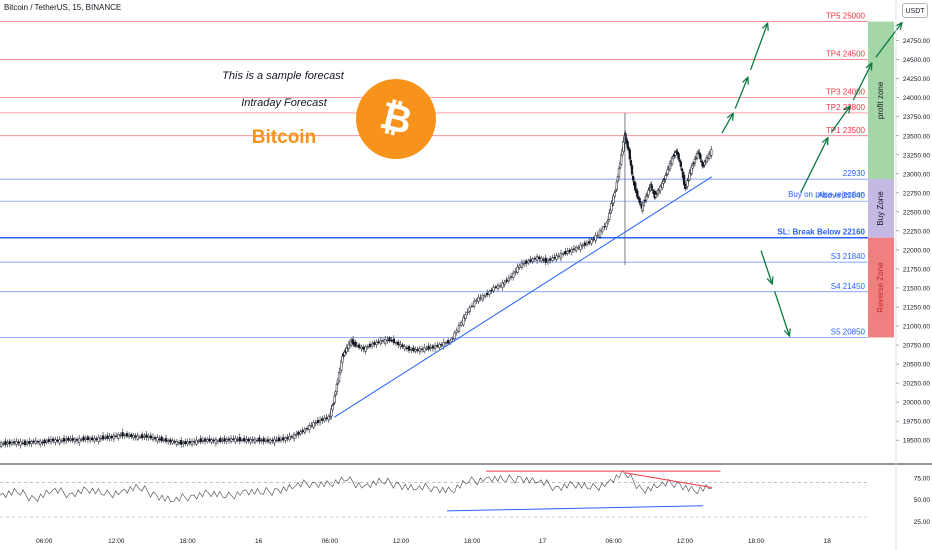 This screenshot has width=932, height=550. Describe the element at coordinates (916, 288) in the screenshot. I see `price-tick-label: 21500.00` at that location.